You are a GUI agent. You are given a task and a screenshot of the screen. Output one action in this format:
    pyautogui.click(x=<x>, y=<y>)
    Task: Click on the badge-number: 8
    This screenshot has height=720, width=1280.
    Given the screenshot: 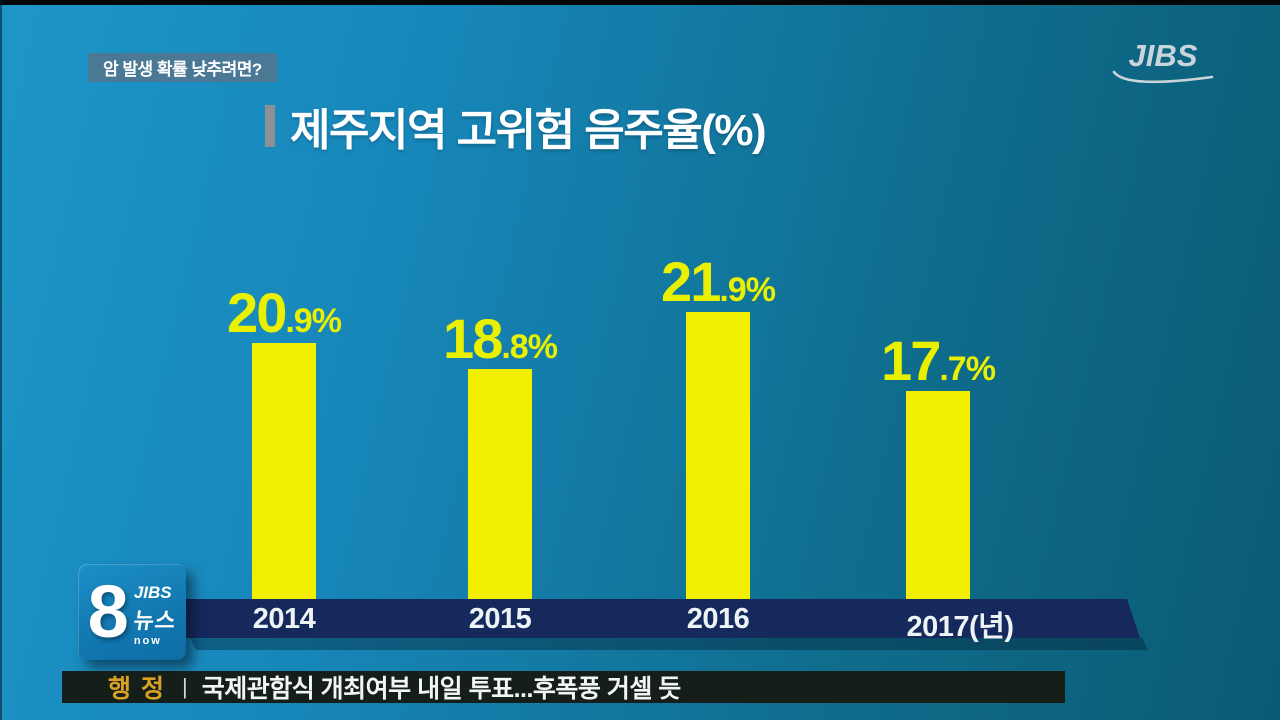 What is the action you would take?
    pyautogui.click(x=108, y=611)
    